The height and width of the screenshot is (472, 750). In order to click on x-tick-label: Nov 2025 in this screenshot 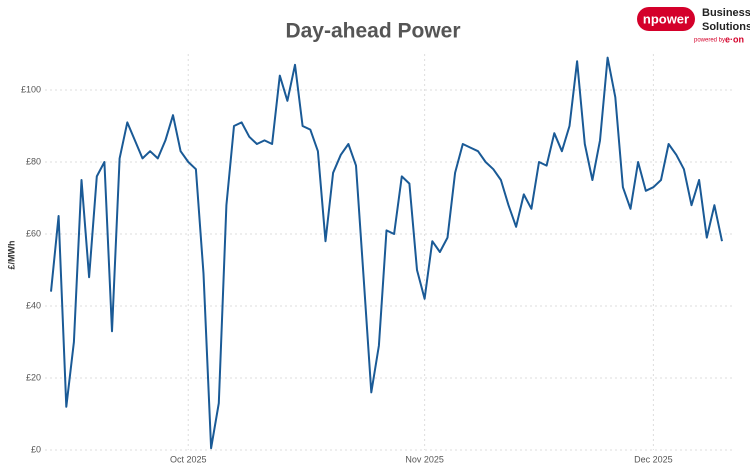, I will do `click(424, 459)`.